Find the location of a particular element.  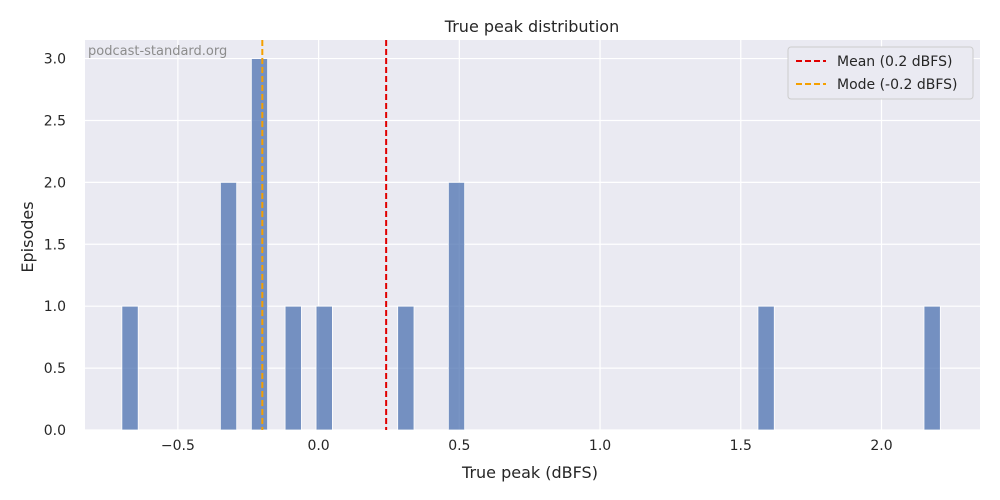

legend-label-mode: Mode (-0.2 dBFS) is located at coordinates (897, 85).